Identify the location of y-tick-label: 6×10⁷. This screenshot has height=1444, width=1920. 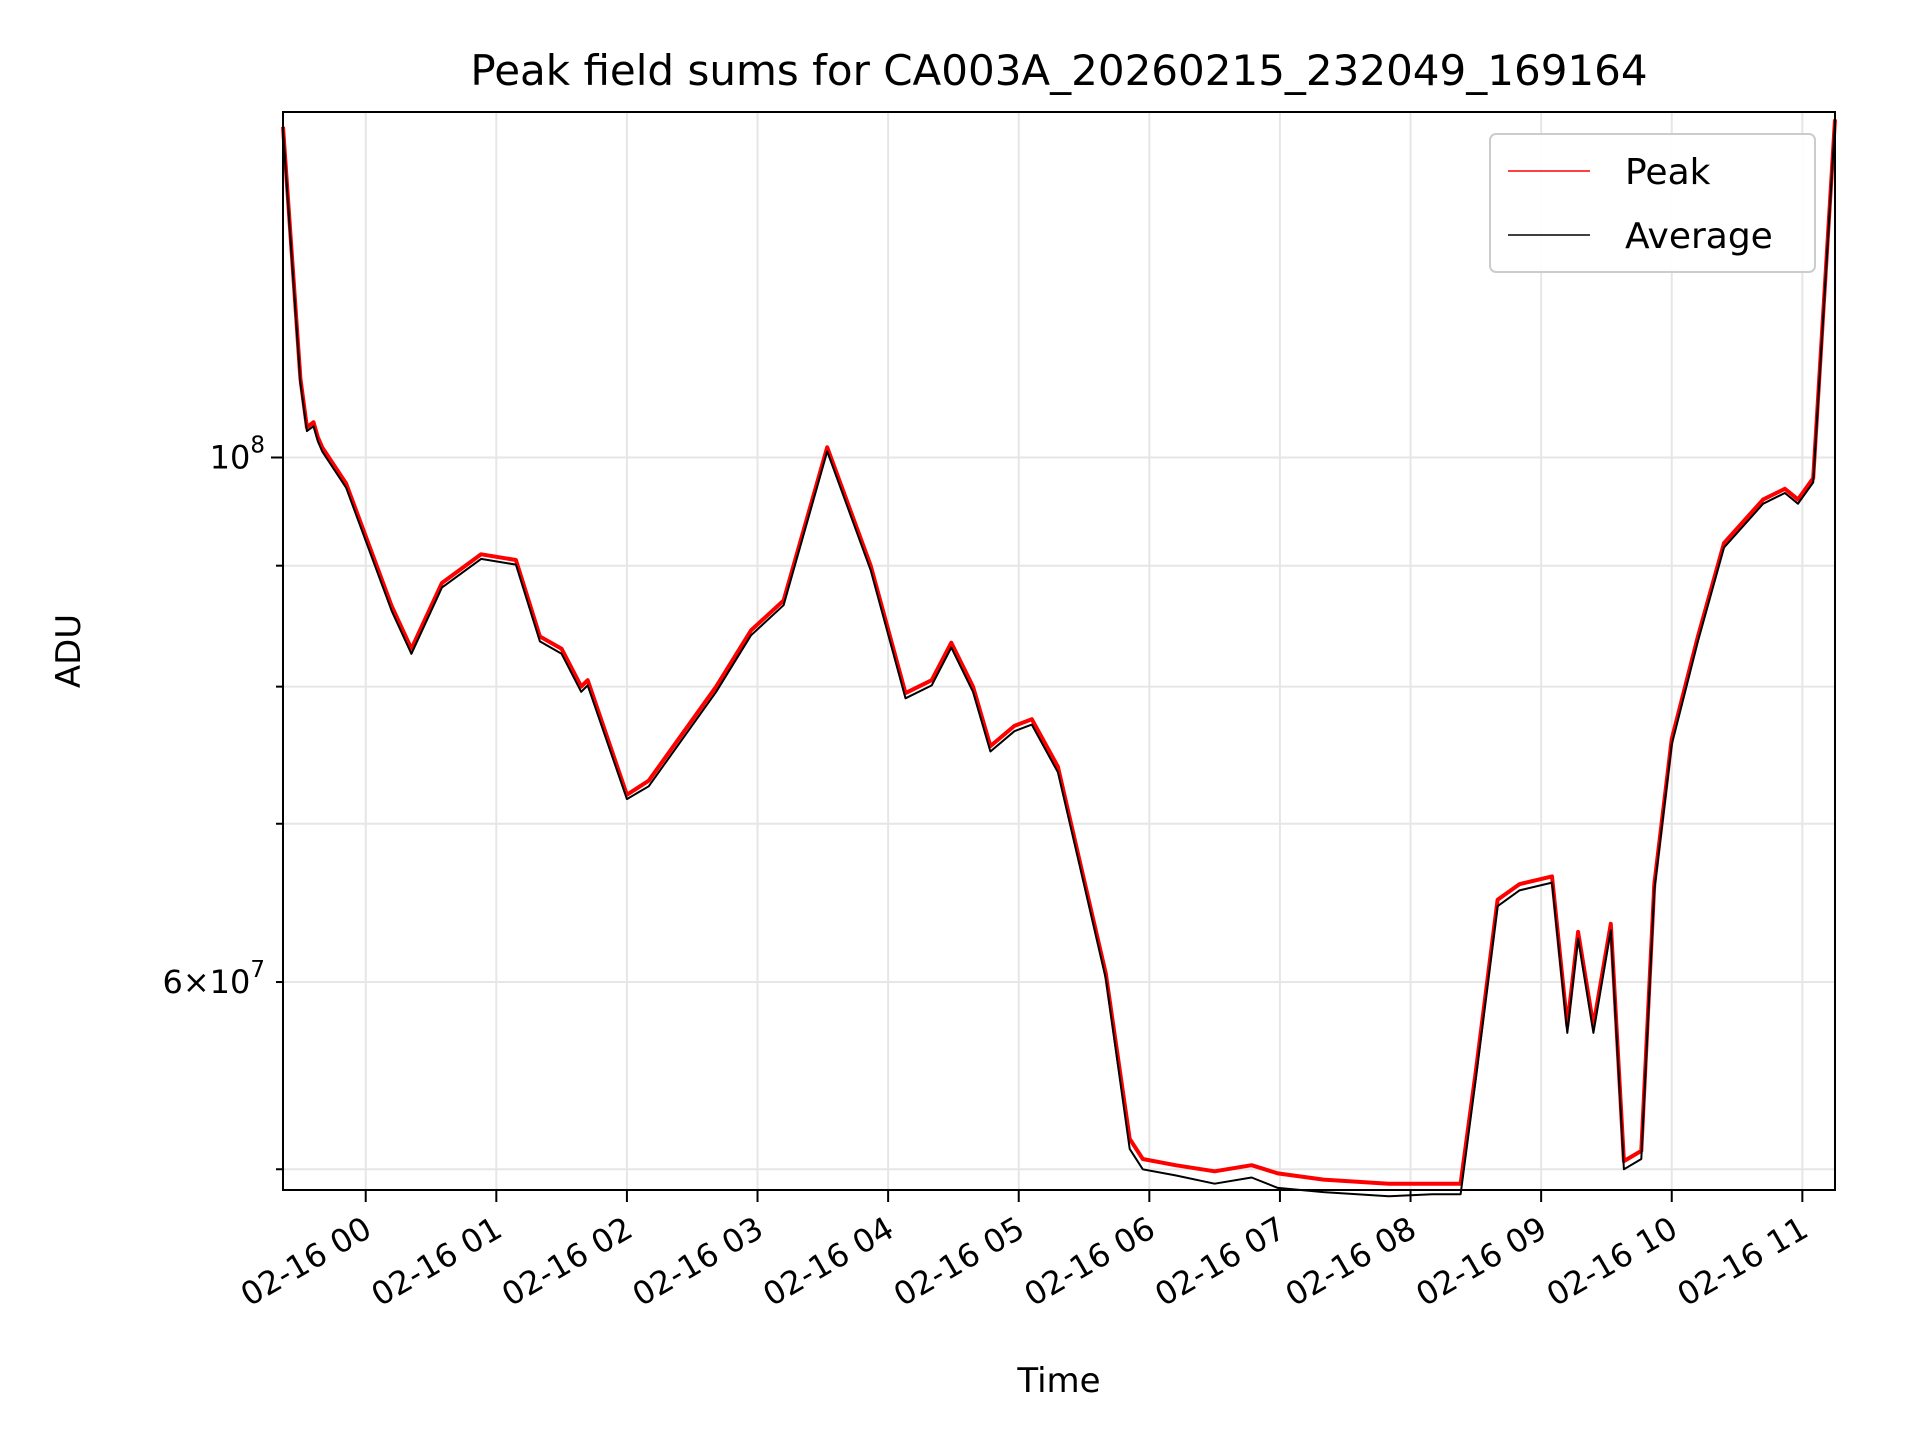
(213, 979).